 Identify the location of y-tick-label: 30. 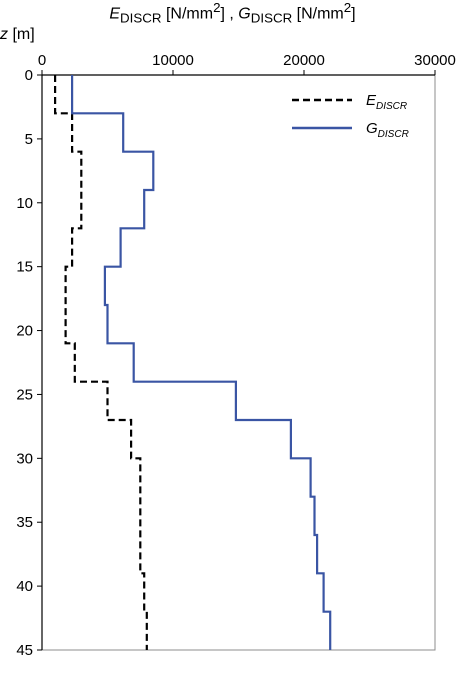
(24, 458).